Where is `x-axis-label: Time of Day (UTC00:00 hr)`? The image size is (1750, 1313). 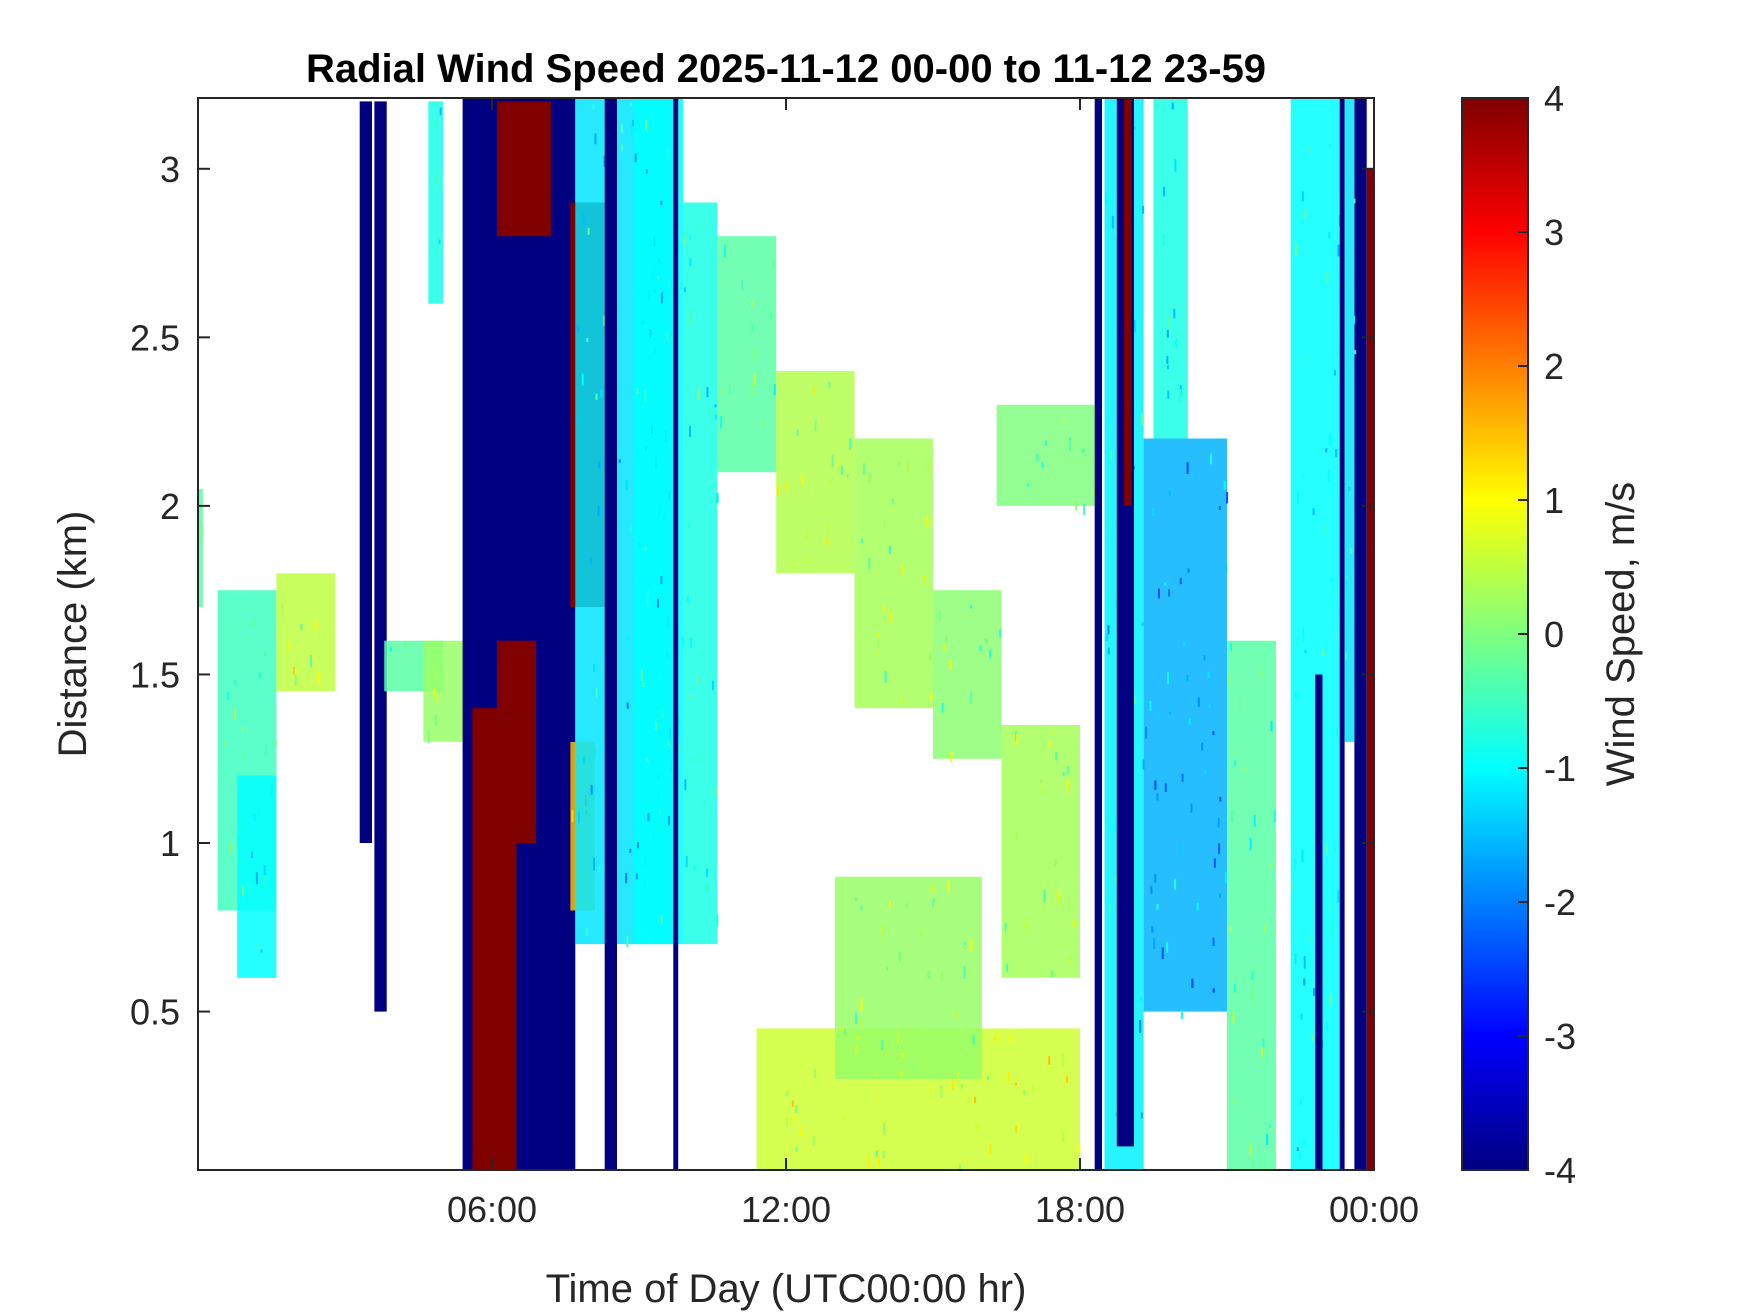
x-axis-label: Time of Day (UTC00:00 hr) is located at coordinates (786, 1289).